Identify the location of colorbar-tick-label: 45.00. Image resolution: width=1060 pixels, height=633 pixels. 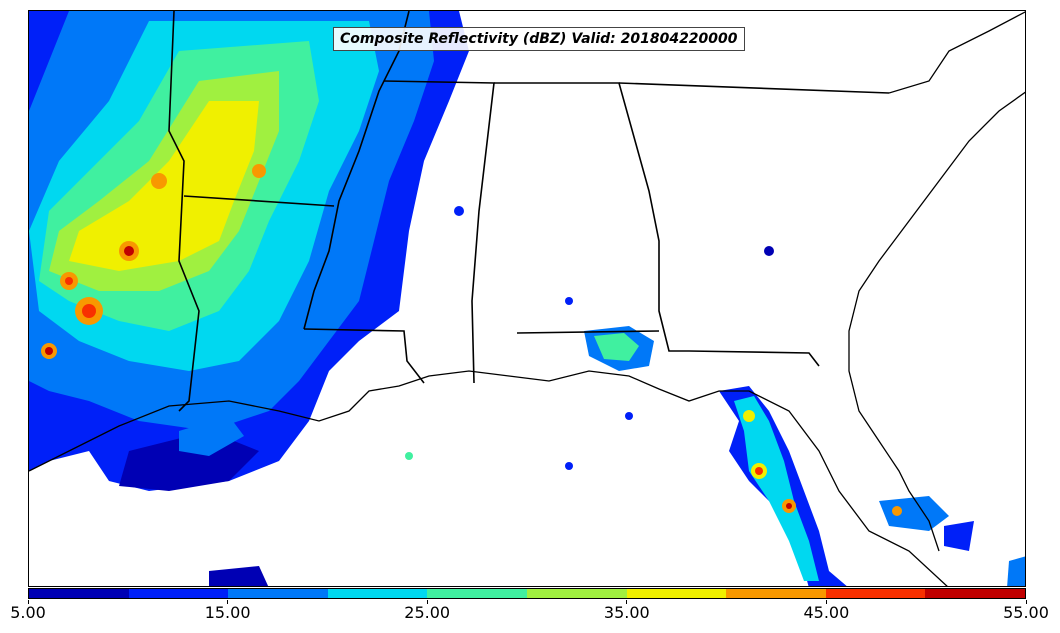
(826, 612).